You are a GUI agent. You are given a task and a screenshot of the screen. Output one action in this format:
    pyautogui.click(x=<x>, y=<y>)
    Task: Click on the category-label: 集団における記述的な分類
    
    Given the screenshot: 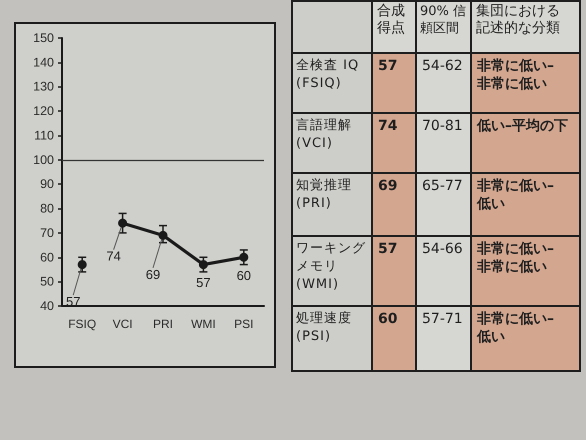 What is the action you would take?
    pyautogui.click(x=525, y=27)
    